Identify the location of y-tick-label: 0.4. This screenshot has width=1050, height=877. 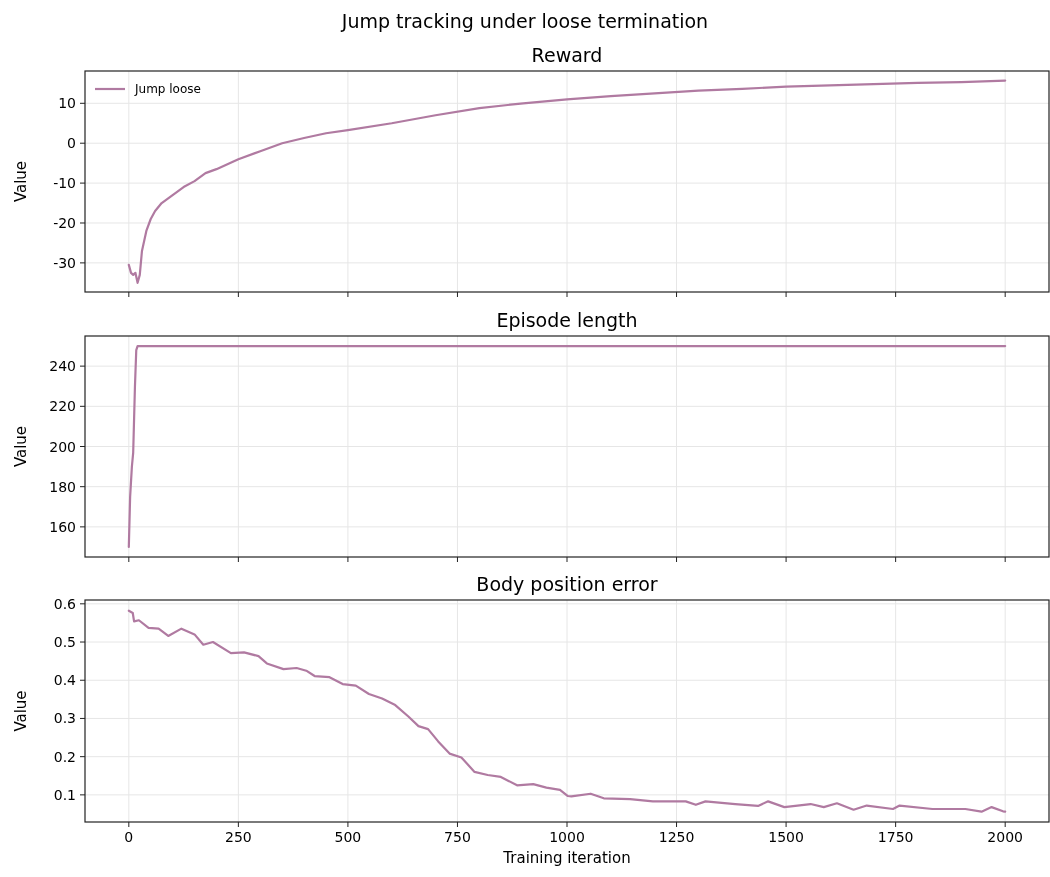
(65, 680).